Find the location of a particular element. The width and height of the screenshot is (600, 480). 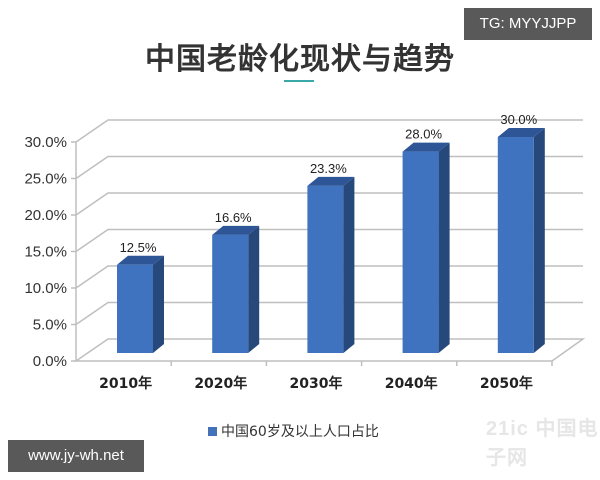

site-badge: www.jy-wh.net is located at coordinates (76, 456).